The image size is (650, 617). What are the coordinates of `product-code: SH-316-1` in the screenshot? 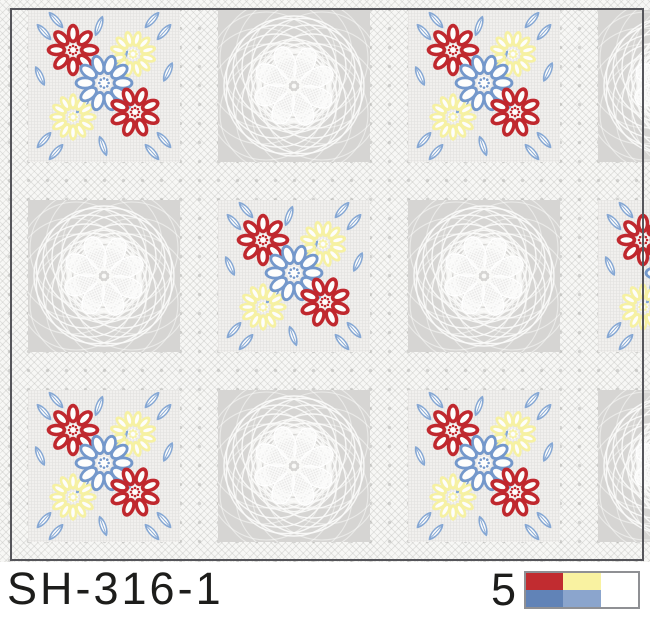 It's located at (115, 588).